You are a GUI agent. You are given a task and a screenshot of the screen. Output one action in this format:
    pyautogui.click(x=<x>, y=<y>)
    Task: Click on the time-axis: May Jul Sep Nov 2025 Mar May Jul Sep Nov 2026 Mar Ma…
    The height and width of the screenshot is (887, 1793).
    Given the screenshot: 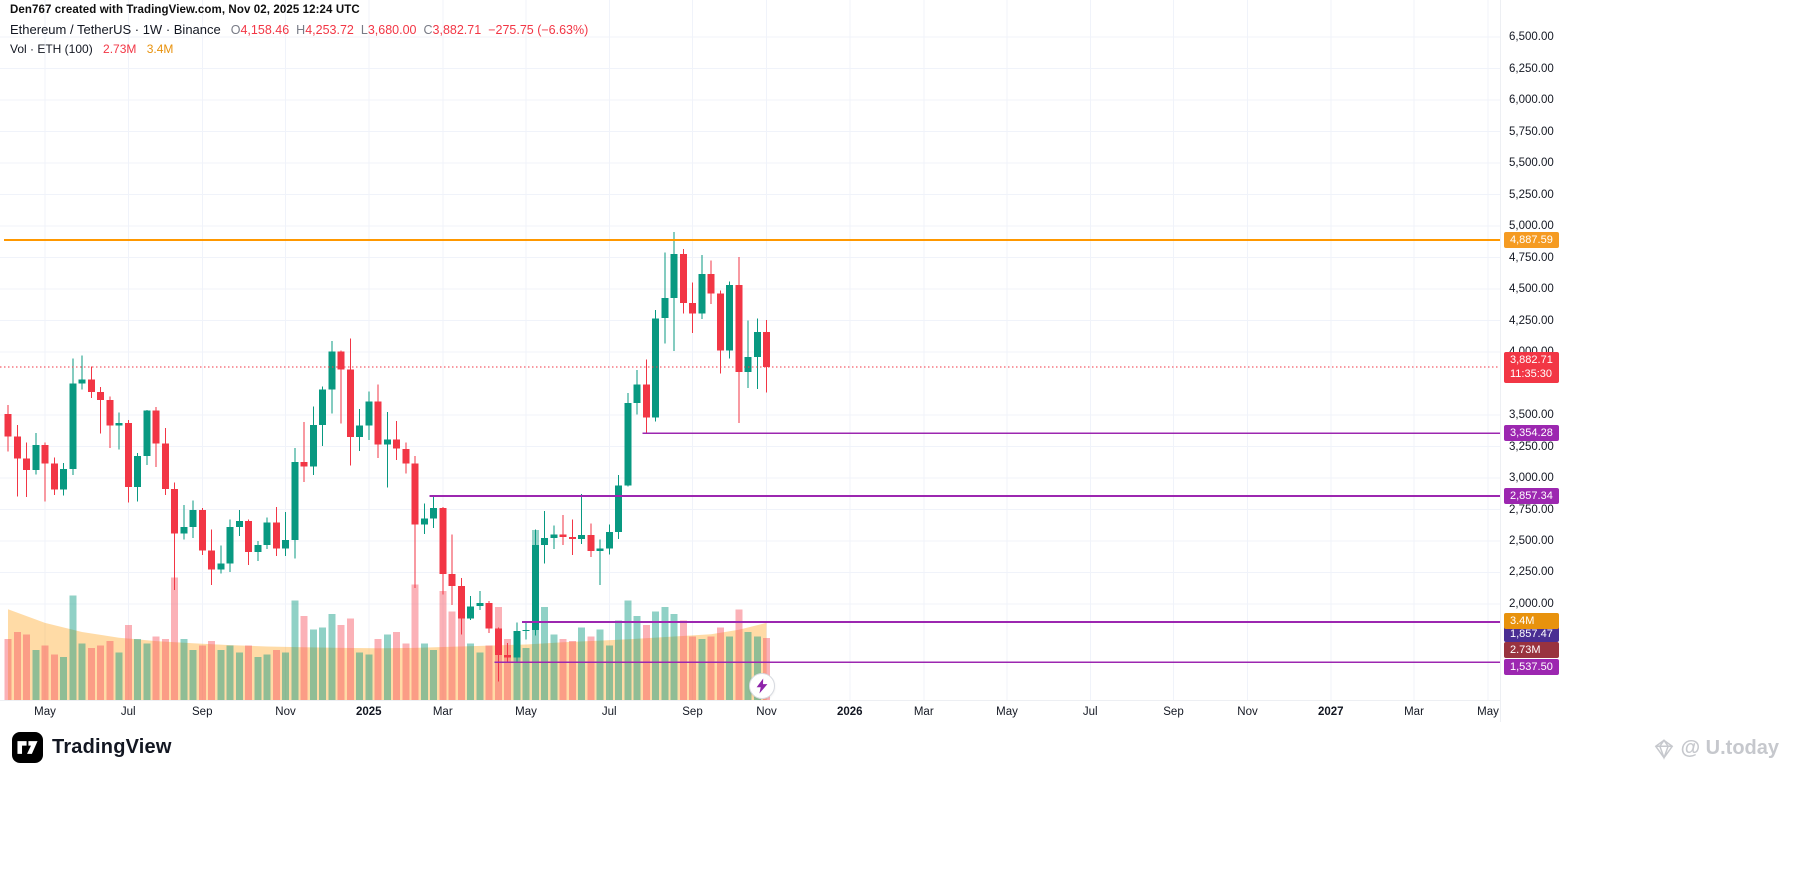 What is the action you would take?
    pyautogui.click(x=750, y=712)
    